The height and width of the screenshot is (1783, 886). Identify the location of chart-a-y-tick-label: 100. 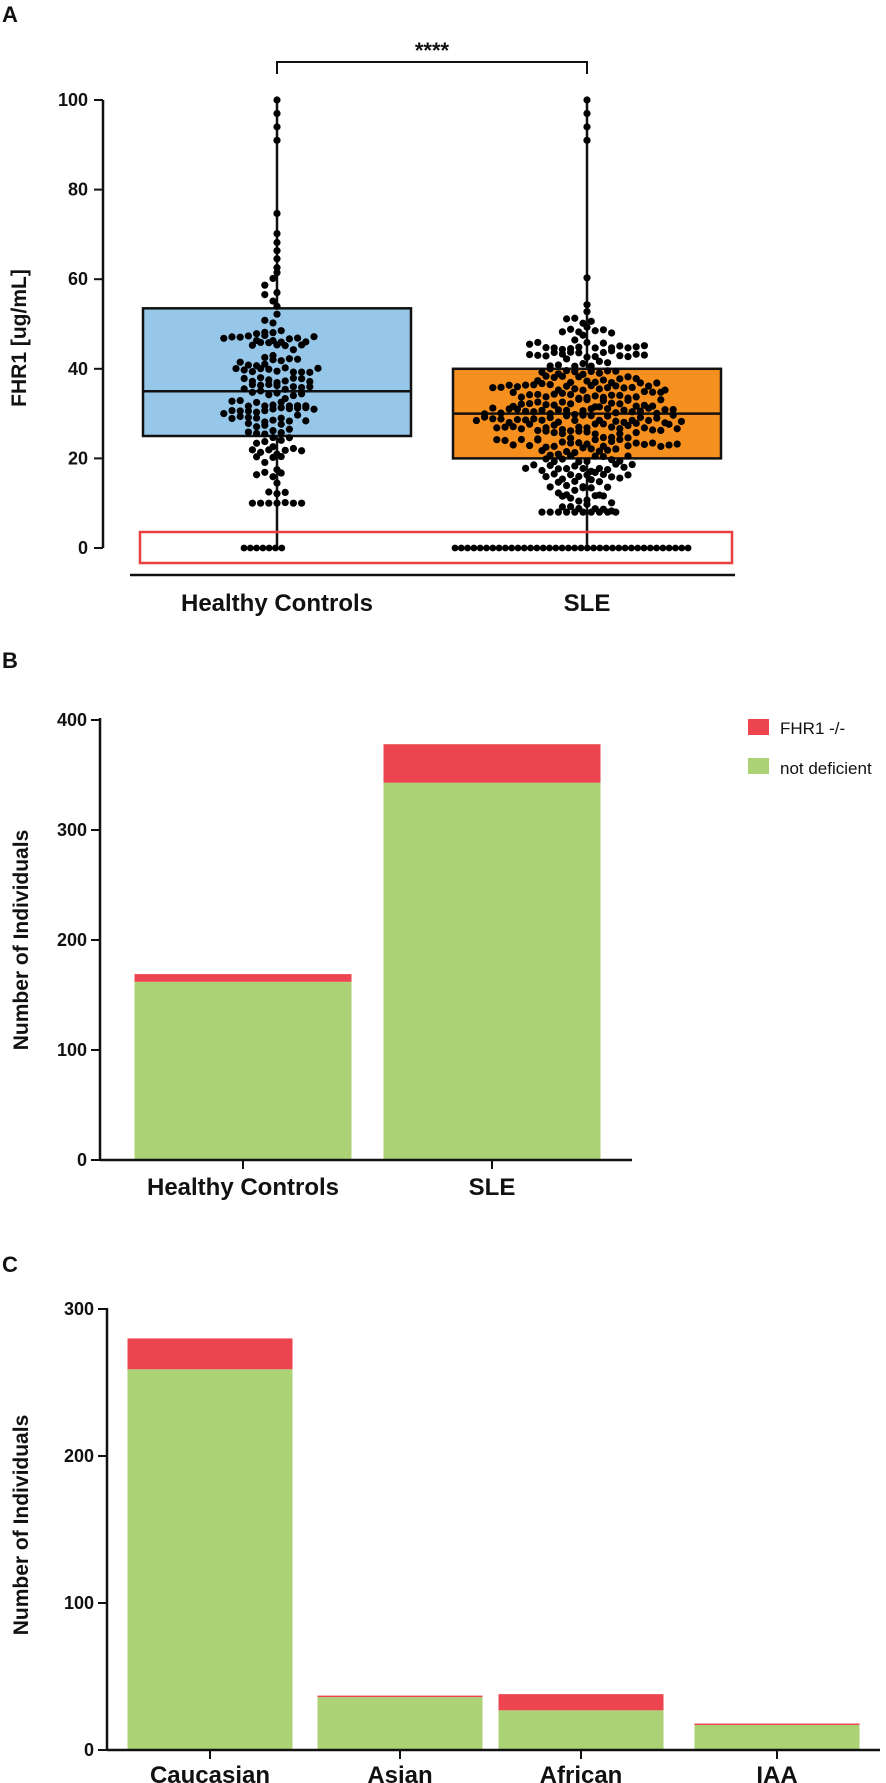
(73, 100).